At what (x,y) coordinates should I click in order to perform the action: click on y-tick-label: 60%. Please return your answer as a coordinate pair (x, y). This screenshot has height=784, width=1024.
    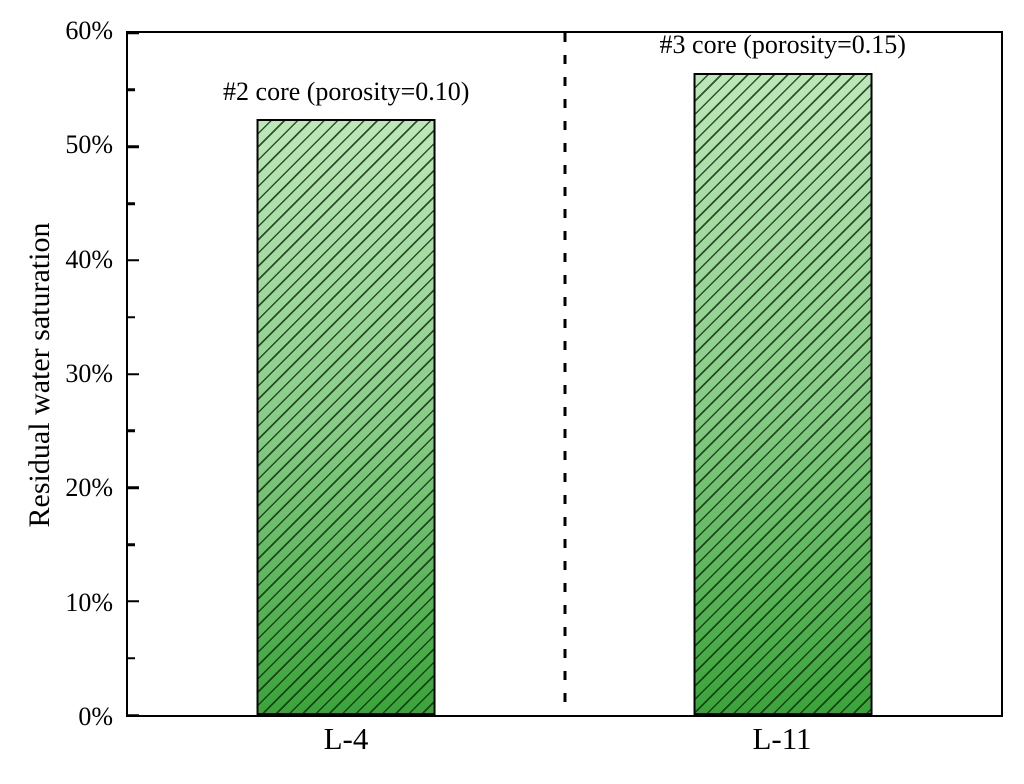
    Looking at the image, I should click on (89, 30).